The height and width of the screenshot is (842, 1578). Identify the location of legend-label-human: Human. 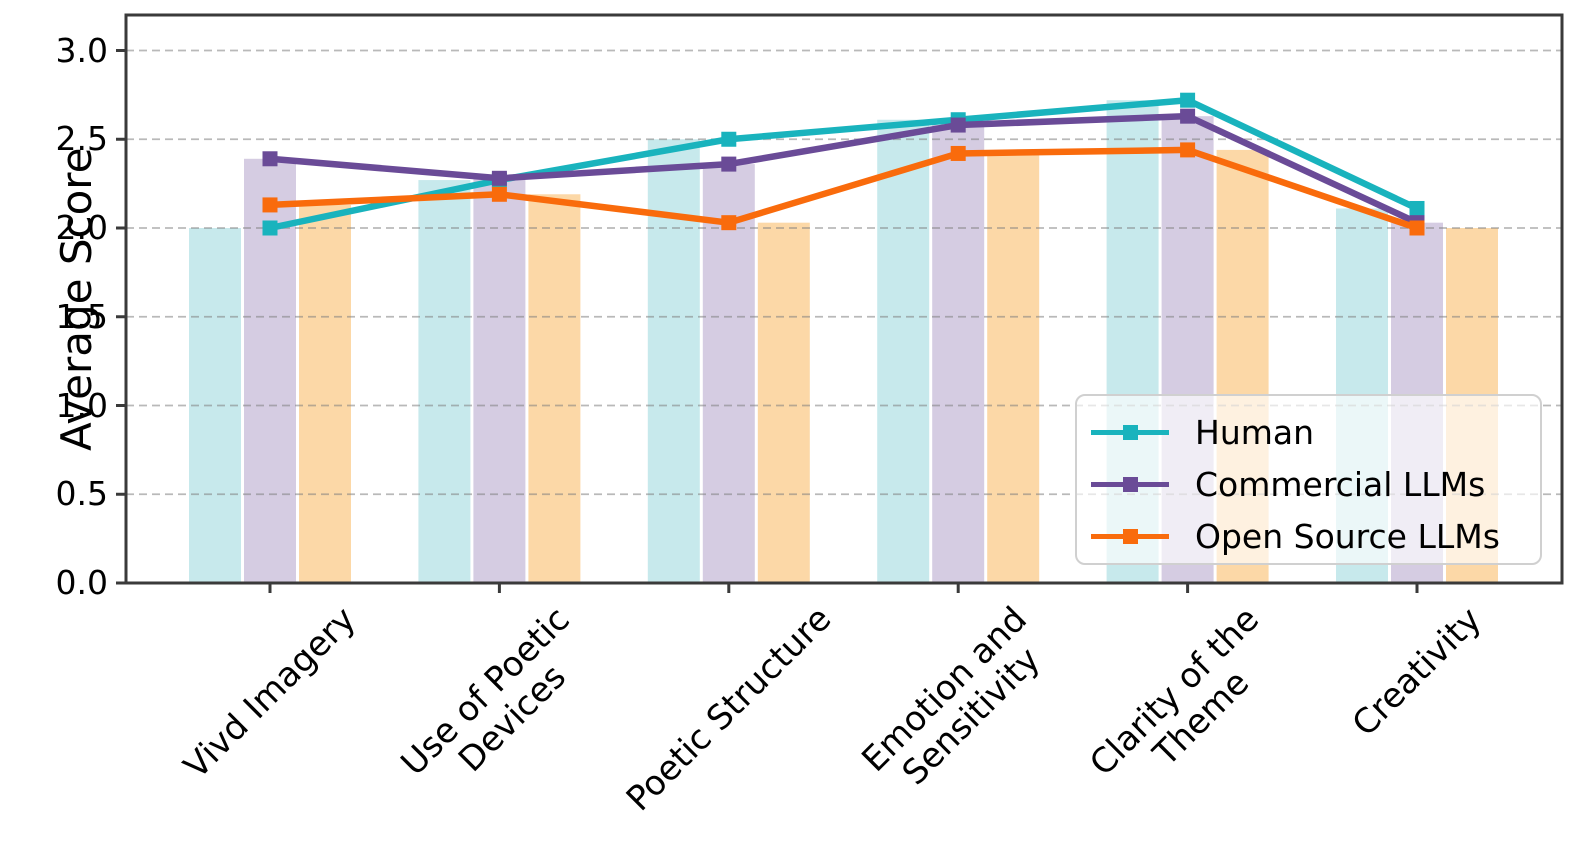
(1255, 432).